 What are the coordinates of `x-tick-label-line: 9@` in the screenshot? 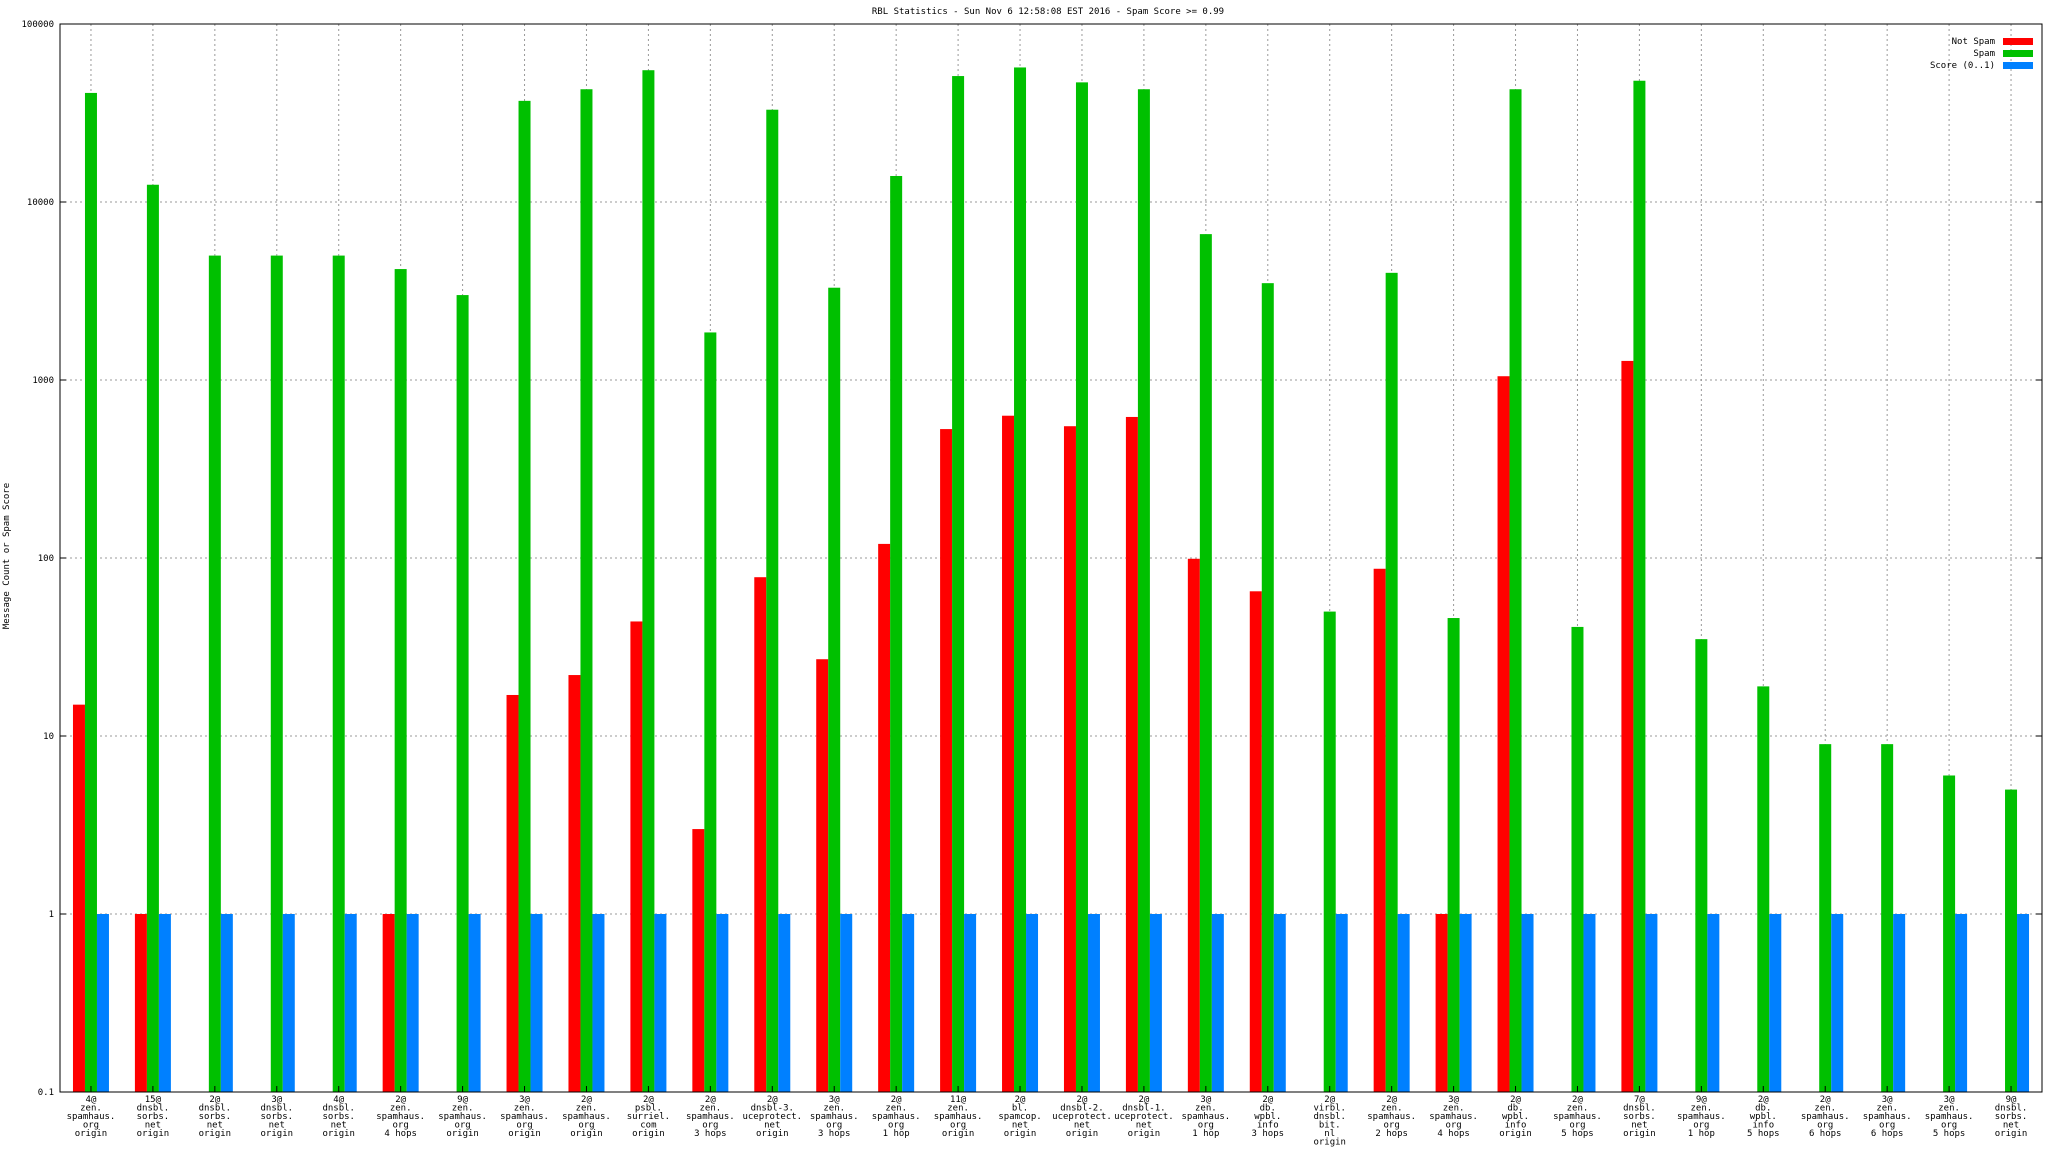 It's located at (2011, 1100).